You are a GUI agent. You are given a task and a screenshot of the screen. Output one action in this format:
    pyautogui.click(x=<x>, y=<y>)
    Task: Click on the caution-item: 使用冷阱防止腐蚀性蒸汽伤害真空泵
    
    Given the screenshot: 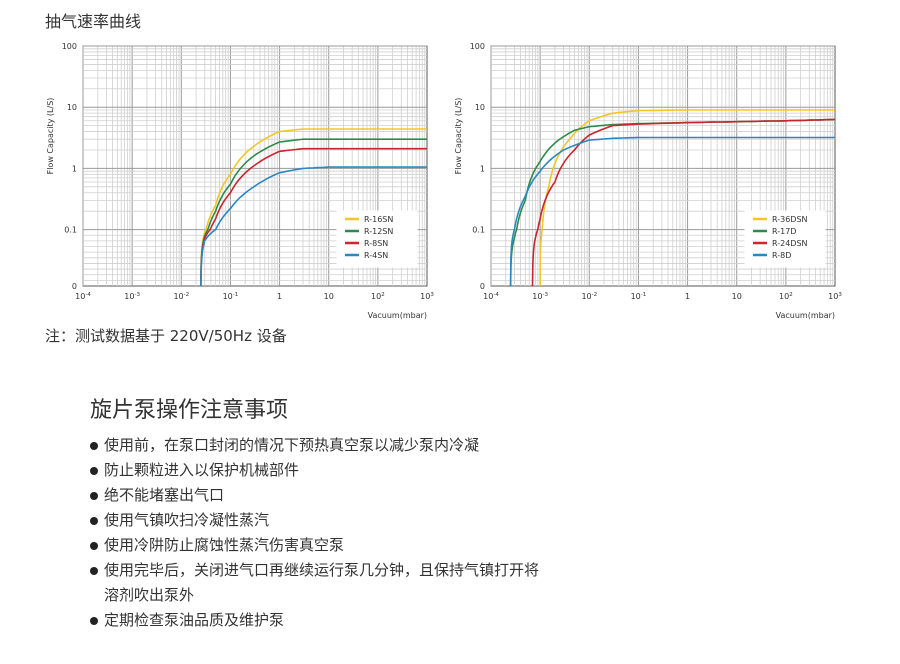 What is the action you would take?
    pyautogui.click(x=315, y=545)
    